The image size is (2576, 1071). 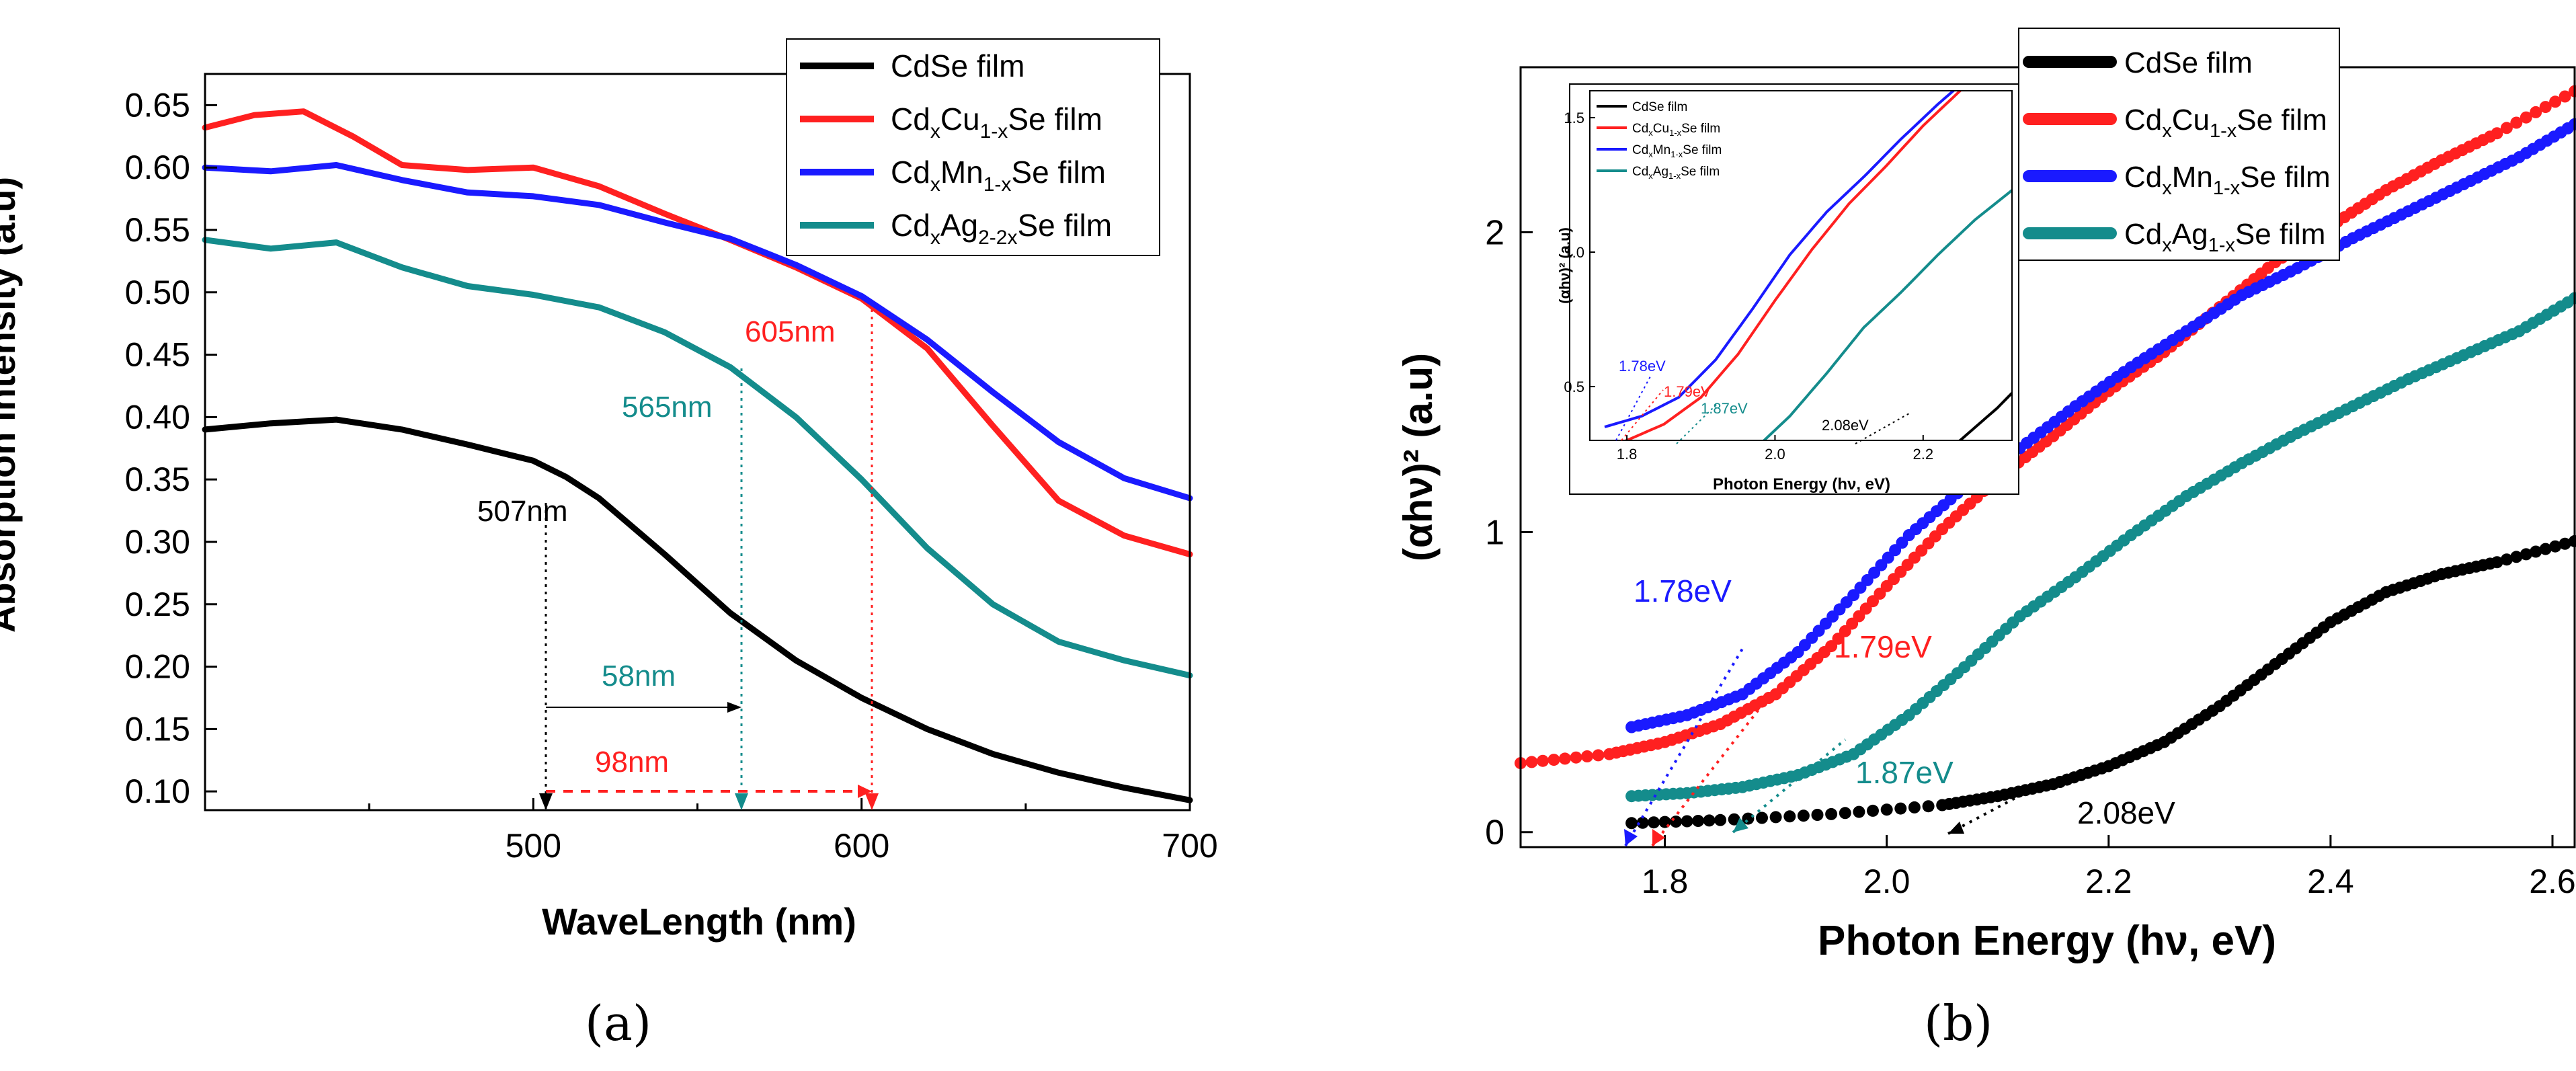 I want to click on inset-background, so click(x=1794, y=289).